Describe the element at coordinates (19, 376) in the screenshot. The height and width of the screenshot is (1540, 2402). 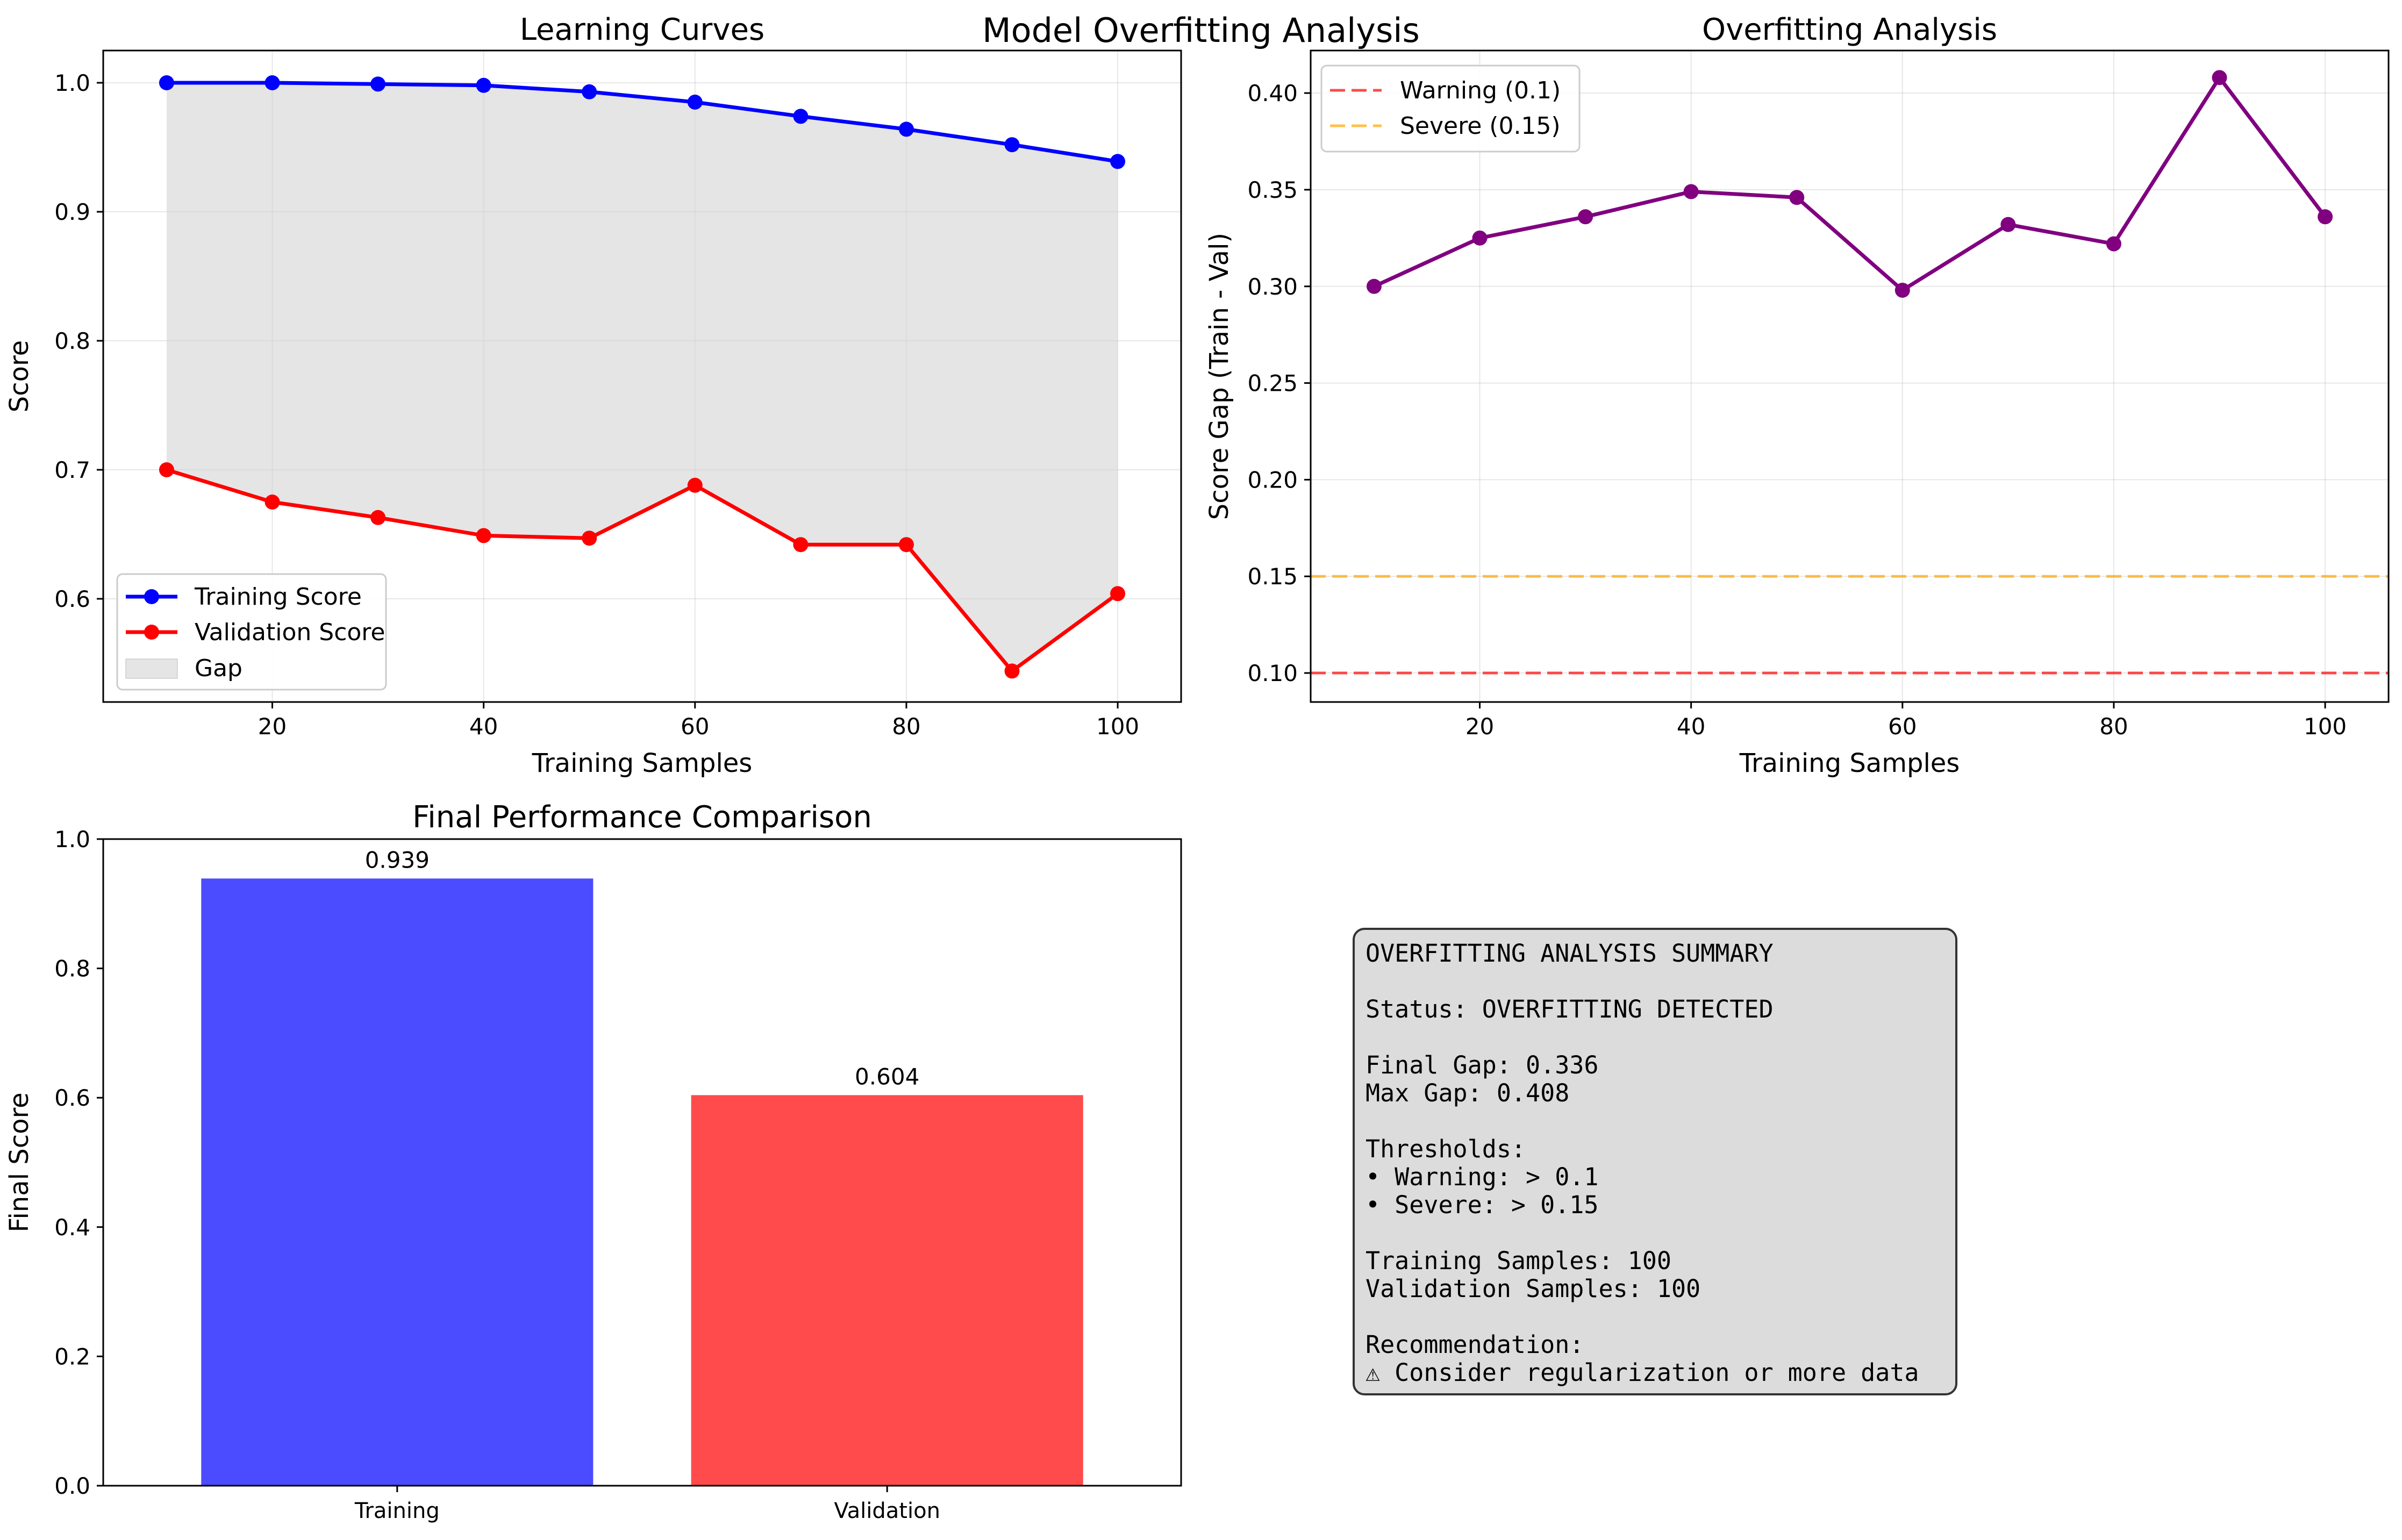
I see `y-axis-label: Score` at that location.